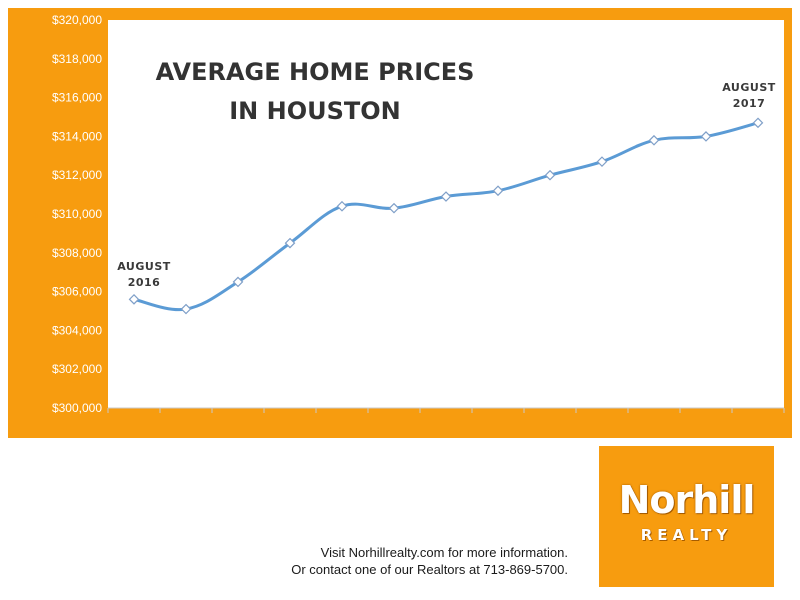  I want to click on annotation-end: AUGUST 2017, so click(749, 95).